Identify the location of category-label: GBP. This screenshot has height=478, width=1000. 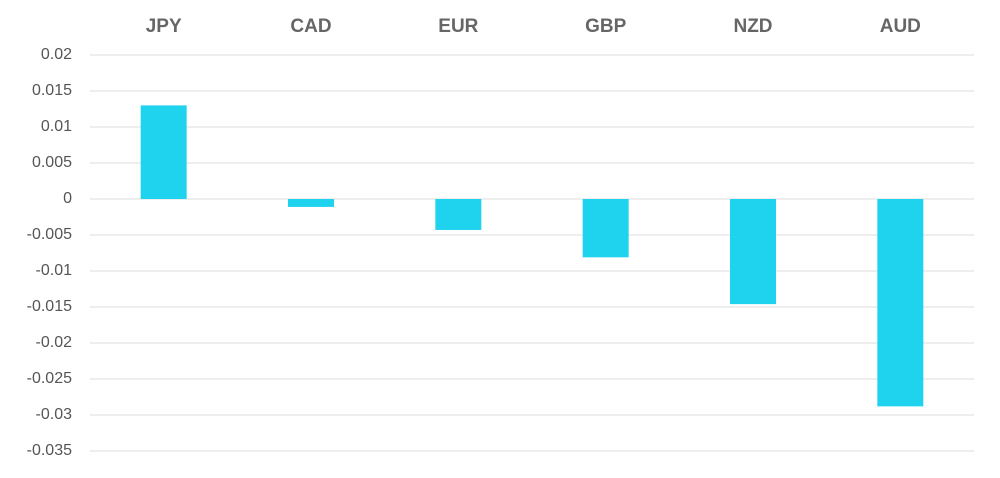
(606, 26).